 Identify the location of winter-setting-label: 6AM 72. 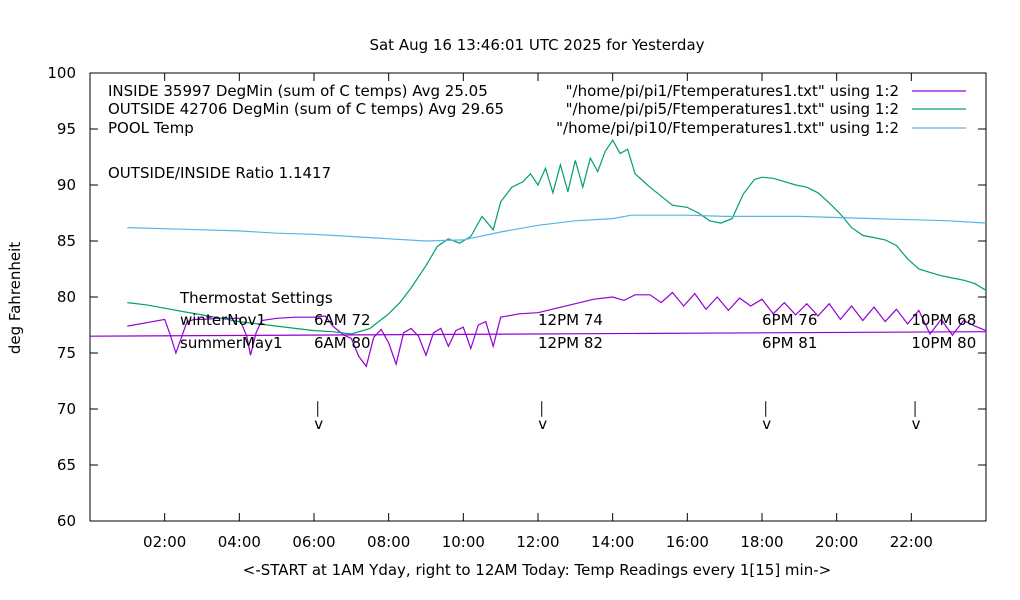
(342, 320).